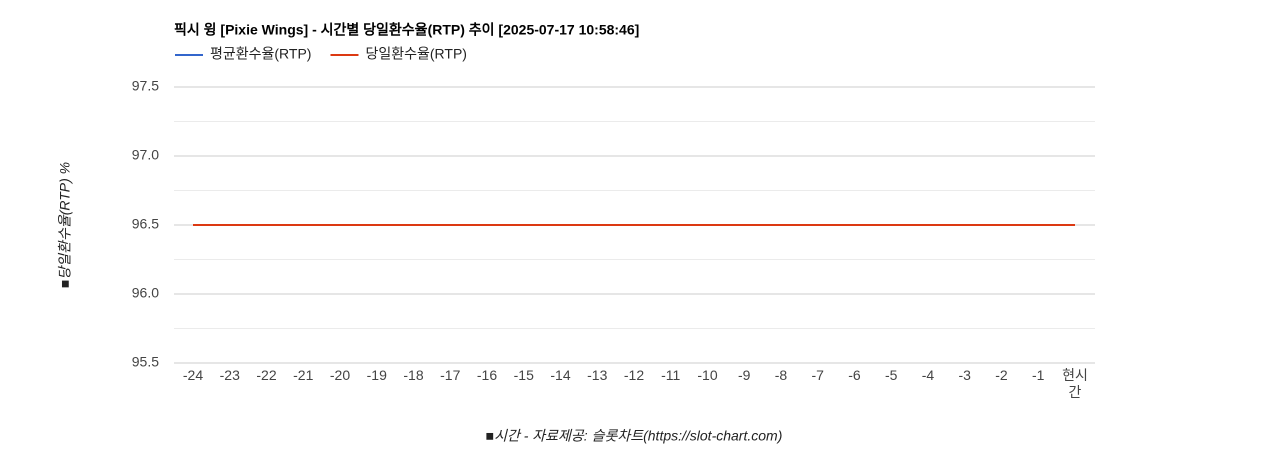  What do you see at coordinates (229, 375) in the screenshot?
I see `x-tick-label: -23` at bounding box center [229, 375].